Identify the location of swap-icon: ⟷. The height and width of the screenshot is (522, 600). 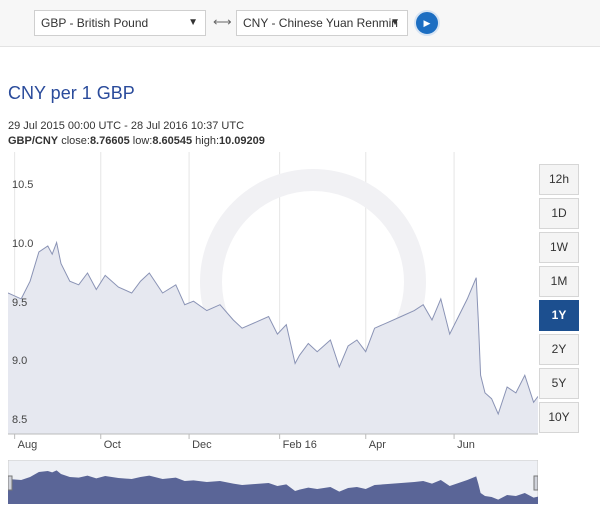
(222, 21).